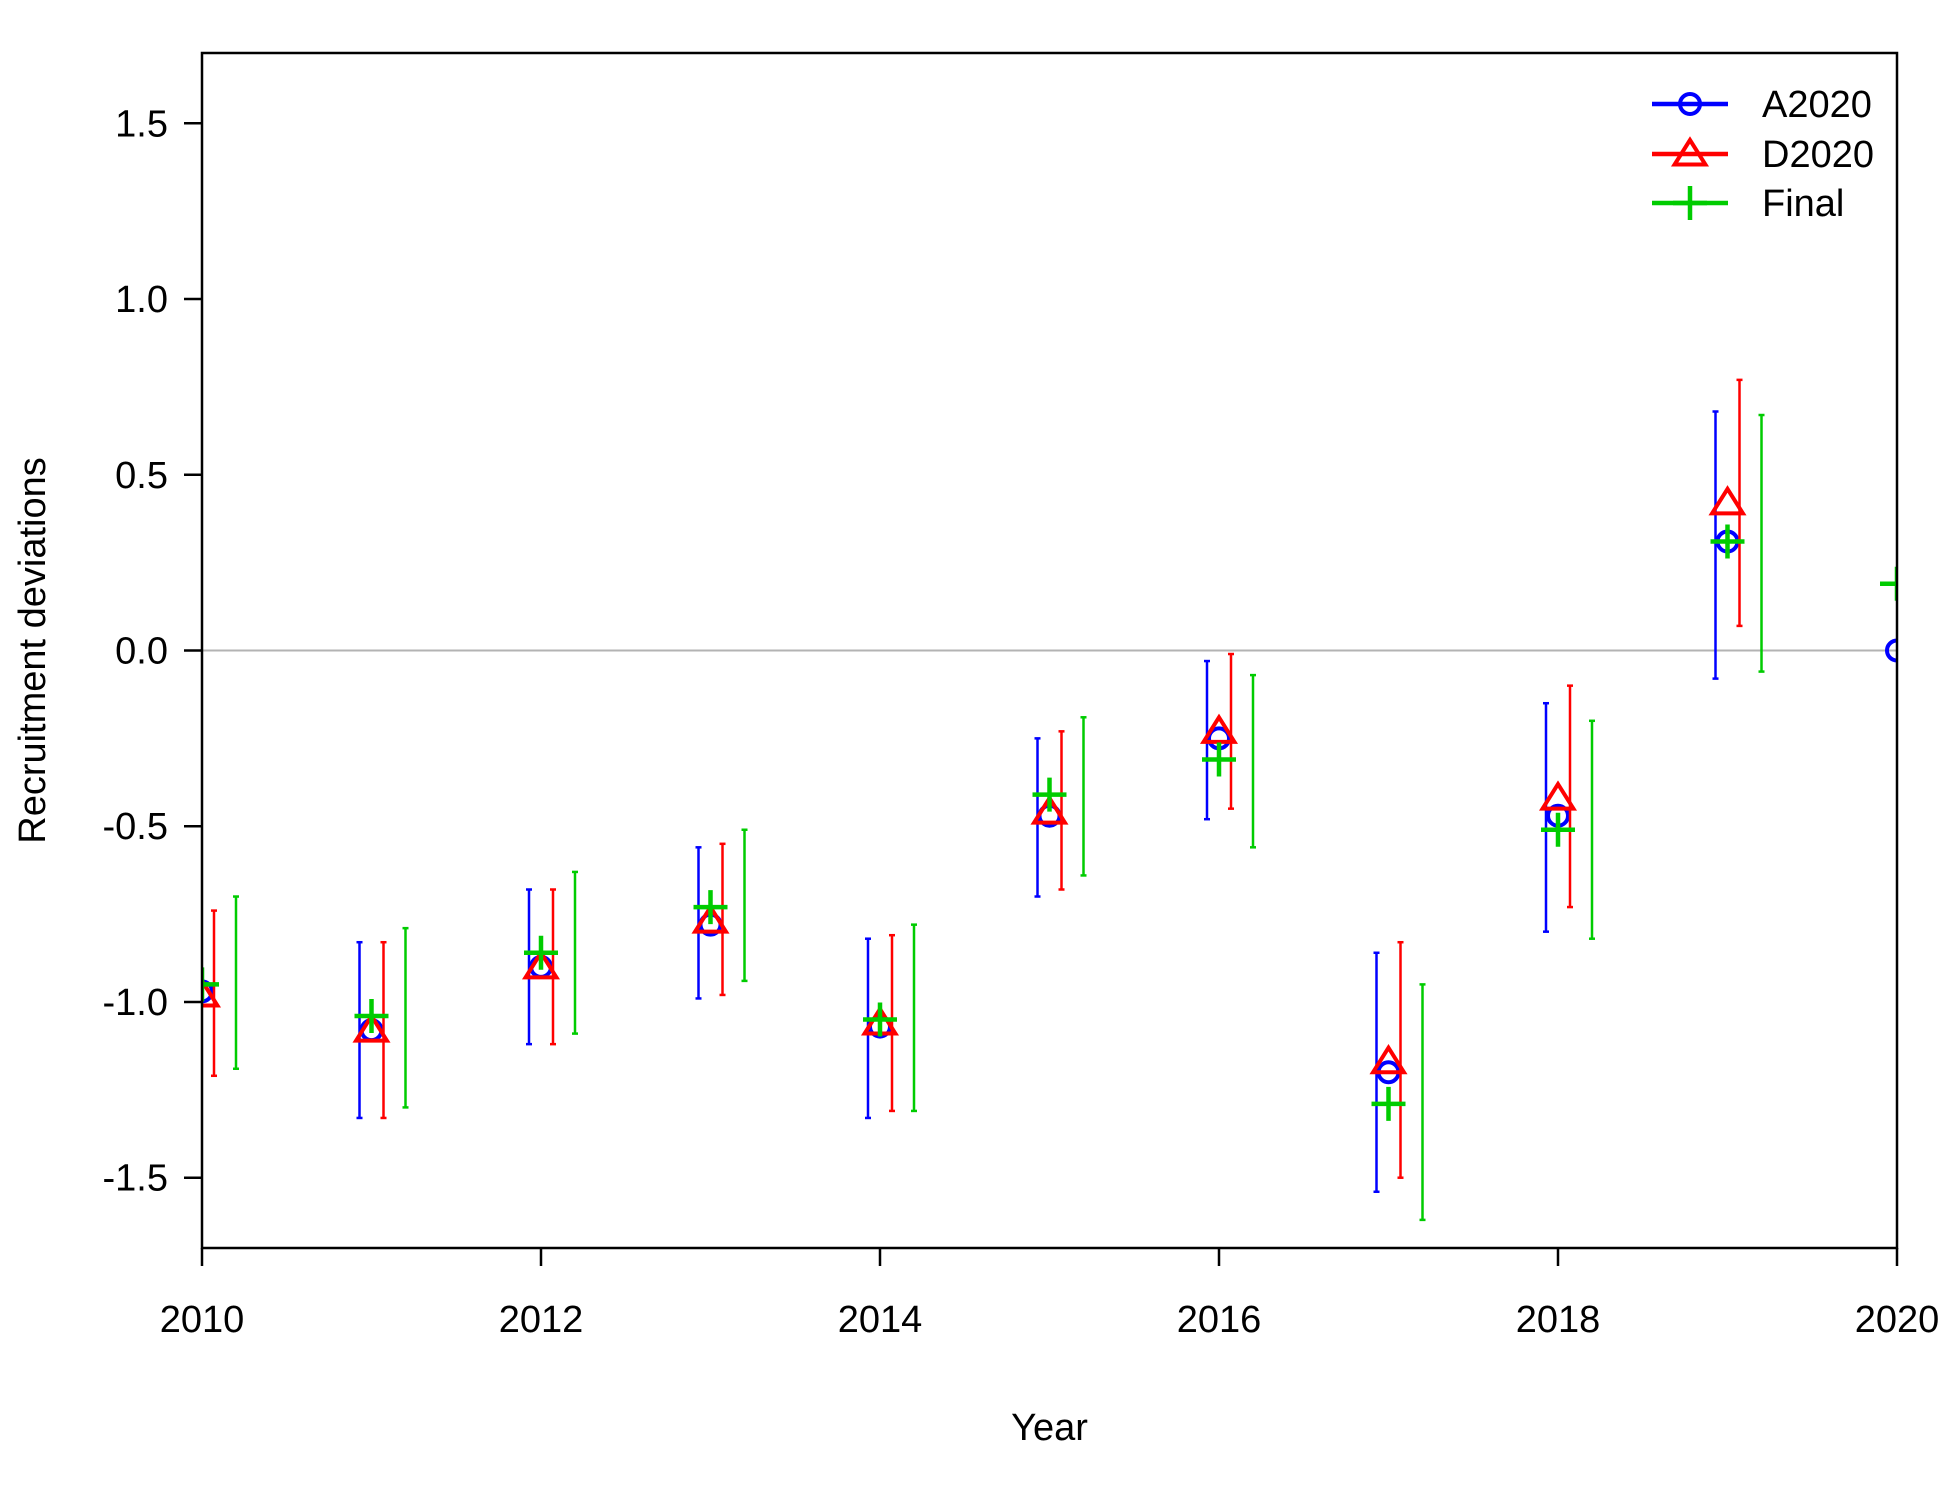 The height and width of the screenshot is (1500, 1950). What do you see at coordinates (1818, 155) in the screenshot?
I see `legend-label-d2020: D2020` at bounding box center [1818, 155].